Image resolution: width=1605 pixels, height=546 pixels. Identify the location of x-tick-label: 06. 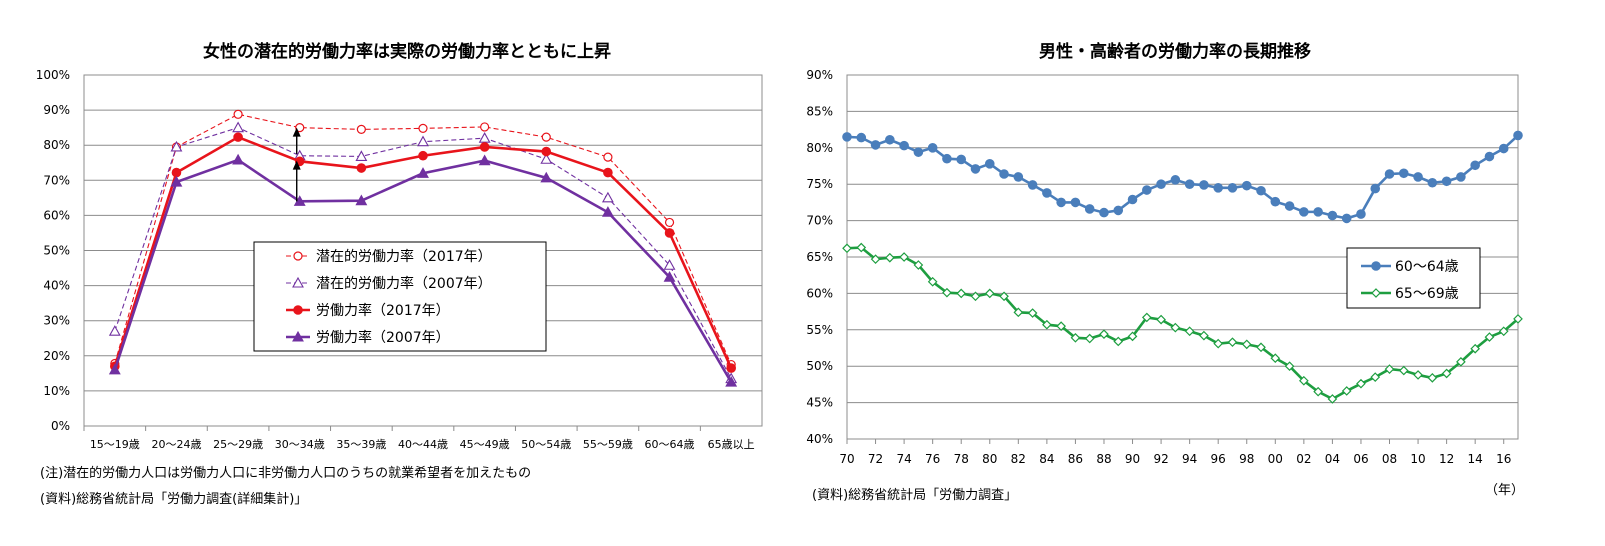
(1360, 459).